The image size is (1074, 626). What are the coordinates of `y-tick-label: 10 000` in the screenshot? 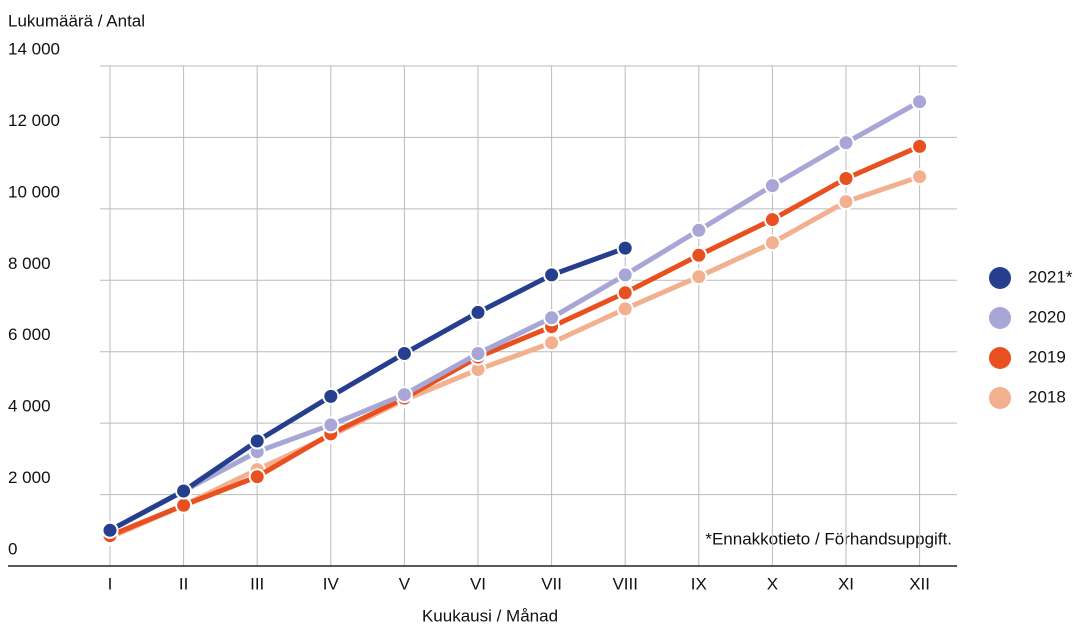 It's located at (34, 191).